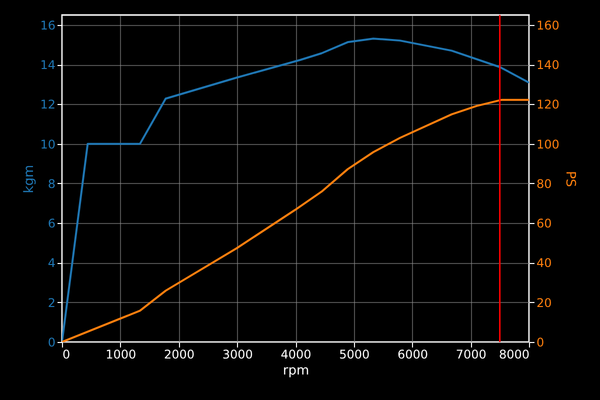  What do you see at coordinates (544, 263) in the screenshot?
I see `y2-tick-label: 40` at bounding box center [544, 263].